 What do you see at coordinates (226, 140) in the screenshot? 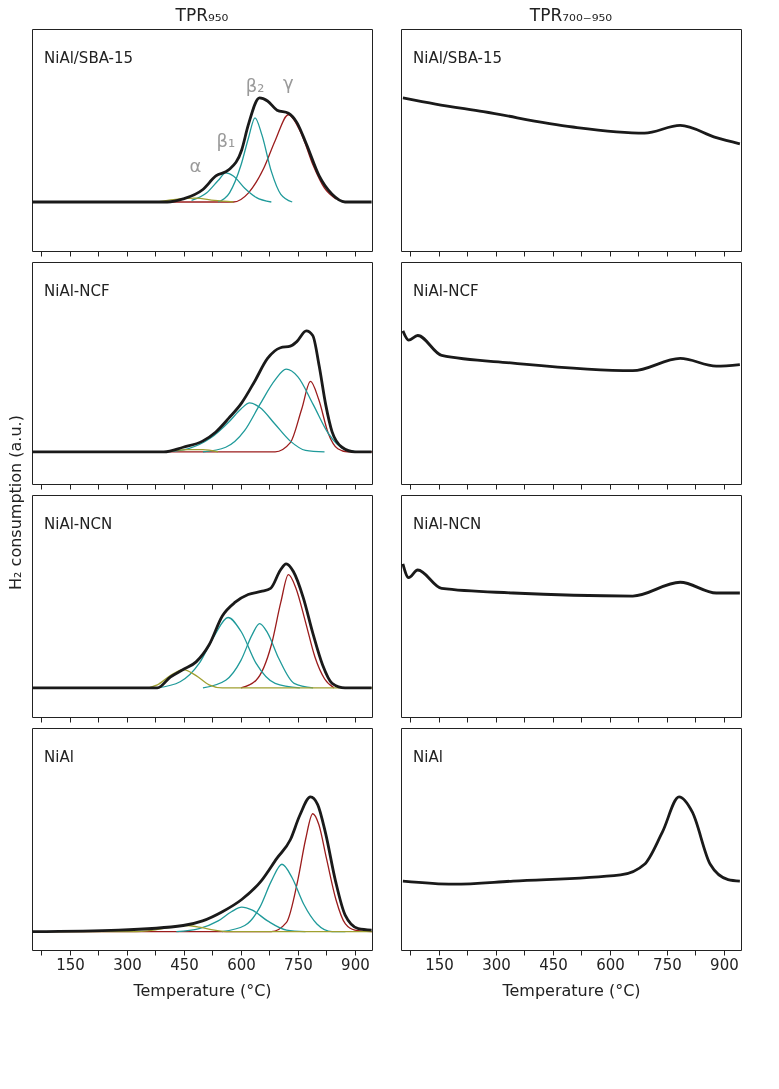
I see `annotation: β₁` at bounding box center [226, 140].